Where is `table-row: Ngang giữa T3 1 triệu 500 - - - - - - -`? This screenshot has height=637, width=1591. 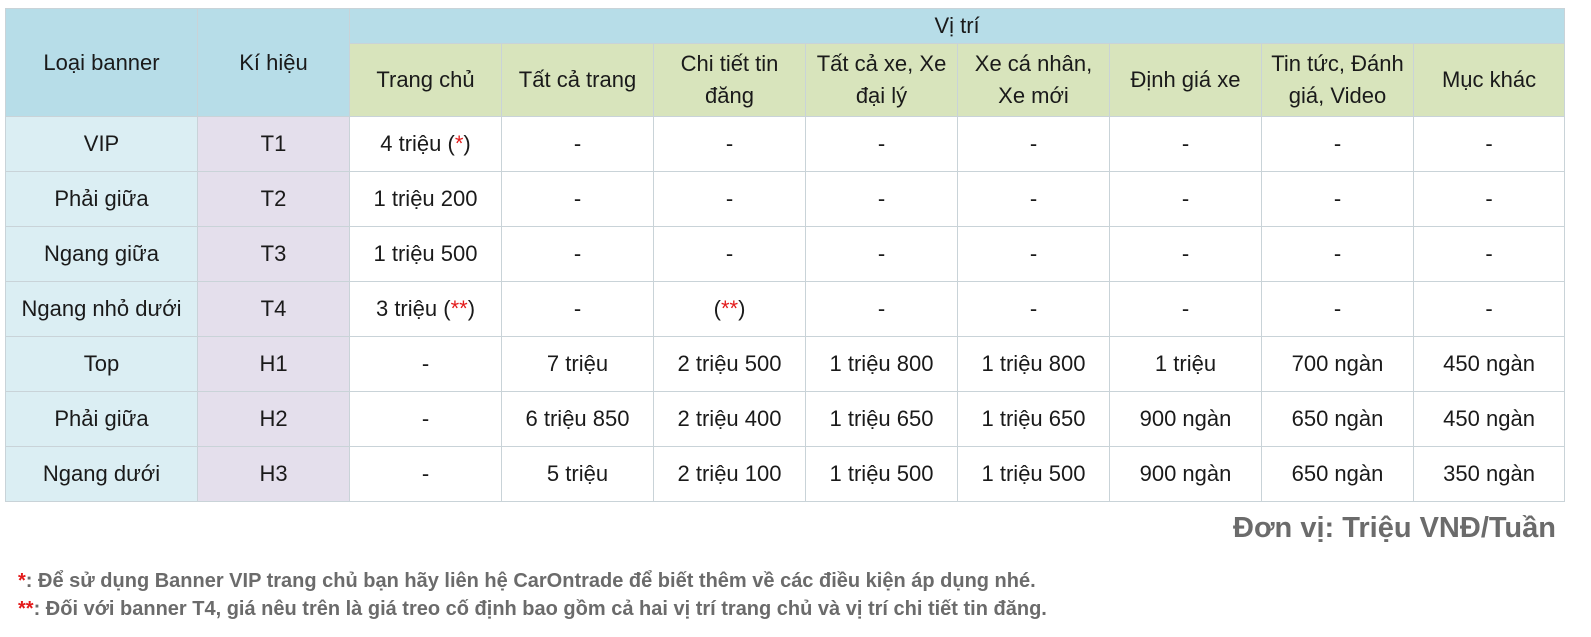
table-row: Ngang giữa T3 1 triệu 500 - - - - - - - is located at coordinates (785, 254).